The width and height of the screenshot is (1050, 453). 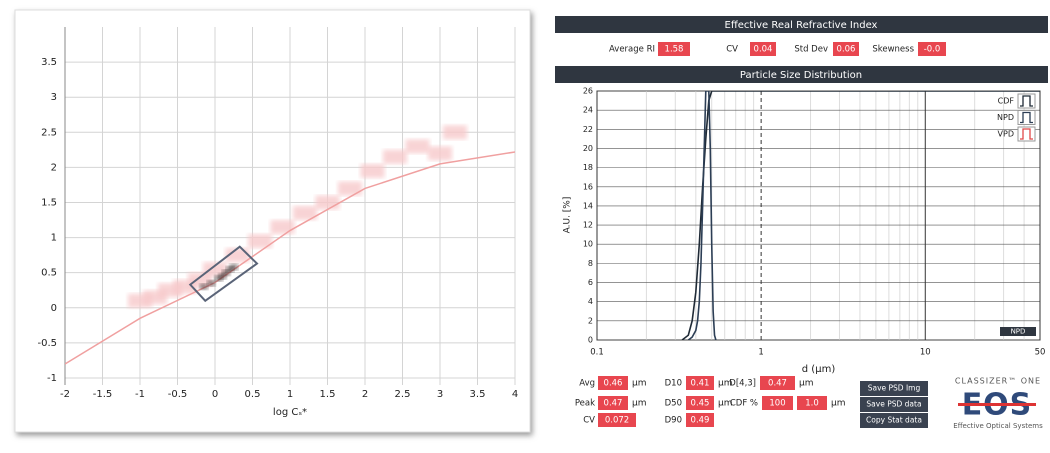 I want to click on field-value: -0.0, so click(x=932, y=50).